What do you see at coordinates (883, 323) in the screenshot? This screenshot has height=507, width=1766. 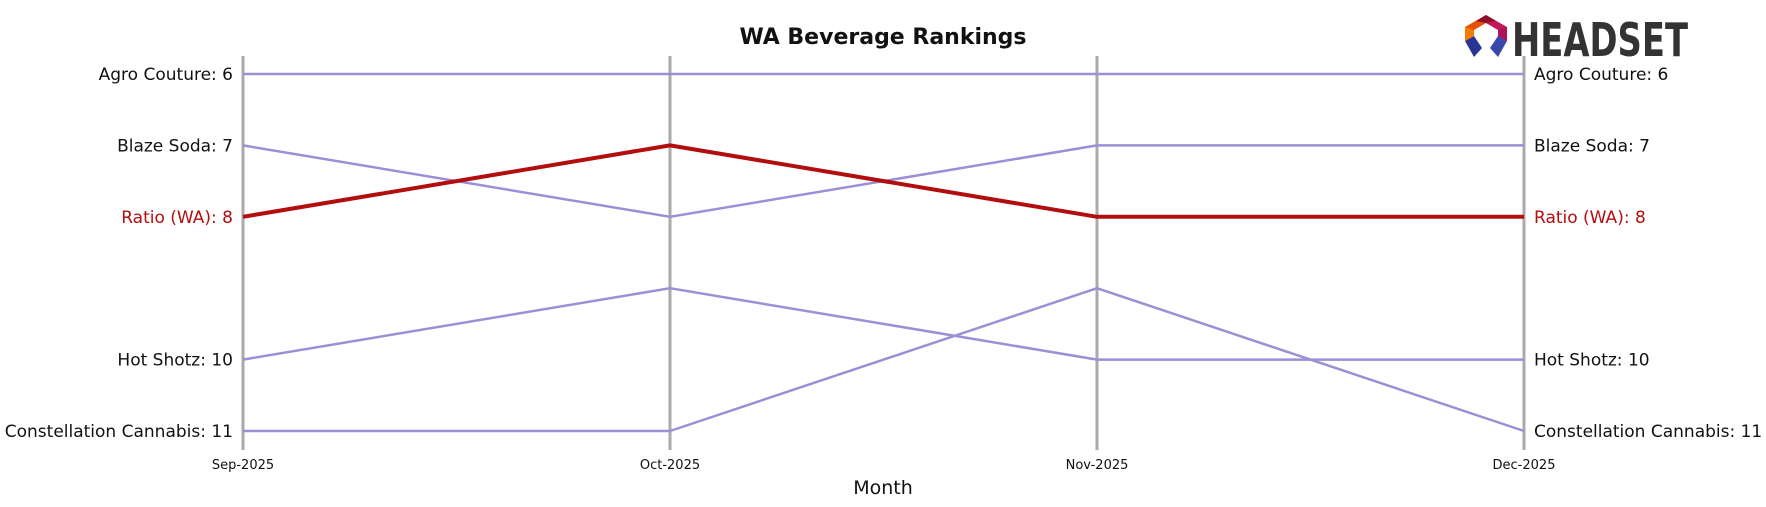 I see `series-line-hot-shotz` at bounding box center [883, 323].